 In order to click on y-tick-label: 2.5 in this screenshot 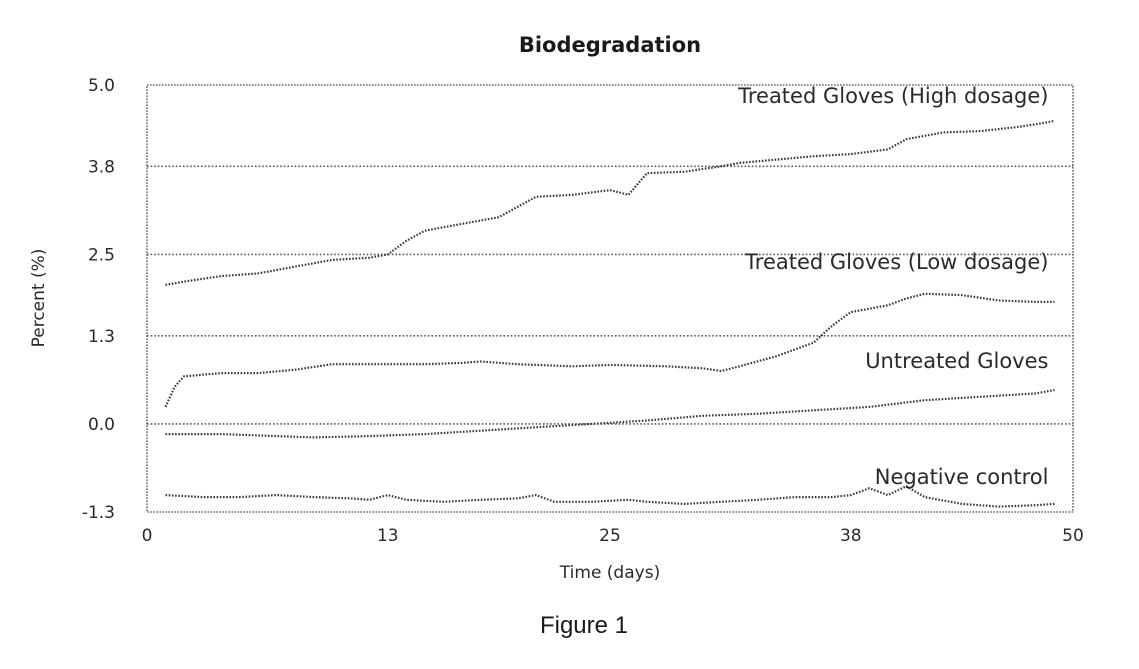, I will do `click(101, 255)`.